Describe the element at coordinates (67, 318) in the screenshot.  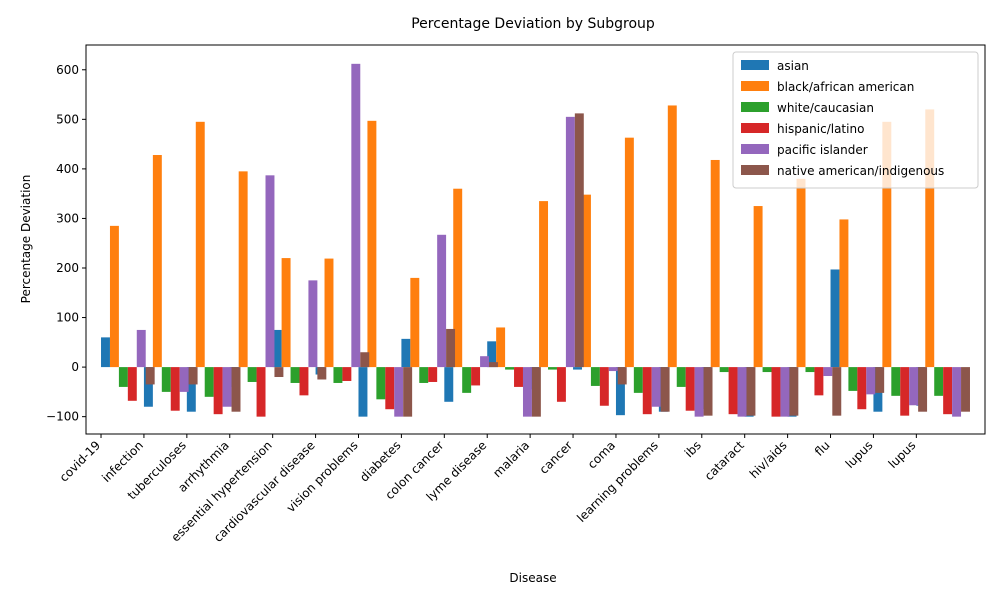
I see `y-tick-label: 100` at that location.